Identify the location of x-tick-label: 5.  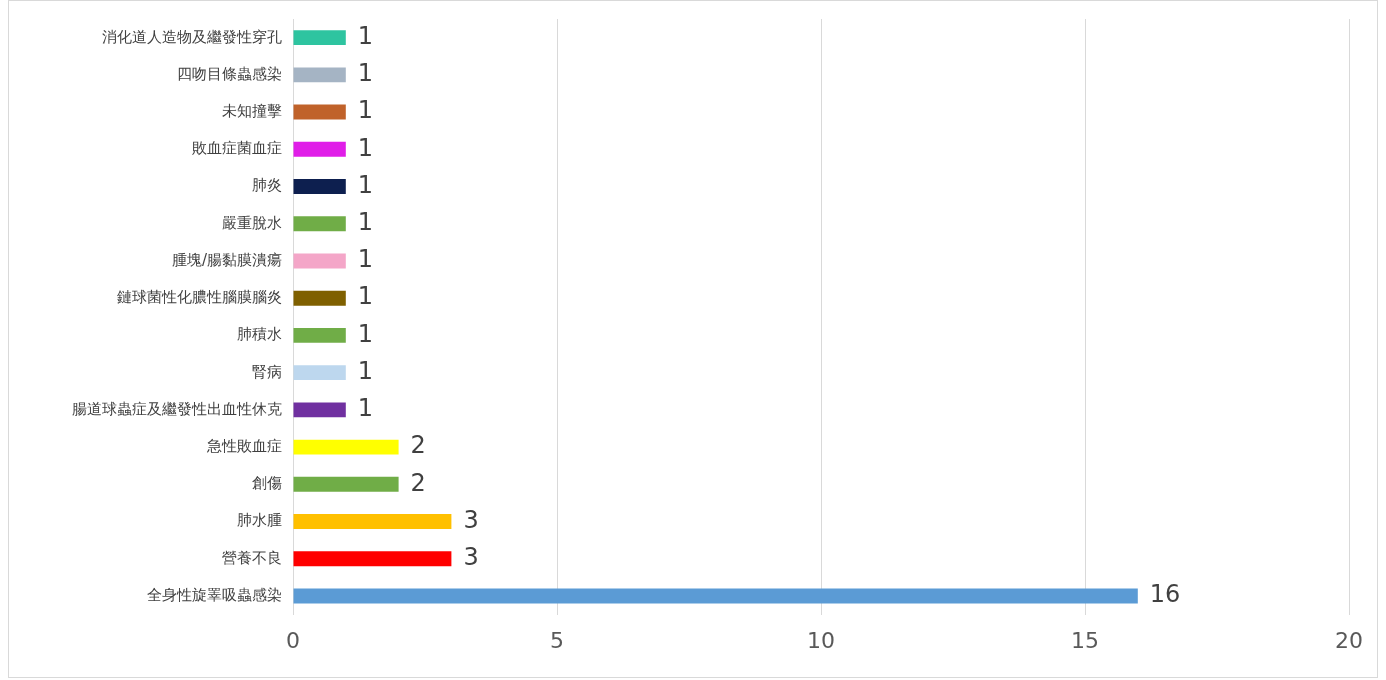
(557, 640).